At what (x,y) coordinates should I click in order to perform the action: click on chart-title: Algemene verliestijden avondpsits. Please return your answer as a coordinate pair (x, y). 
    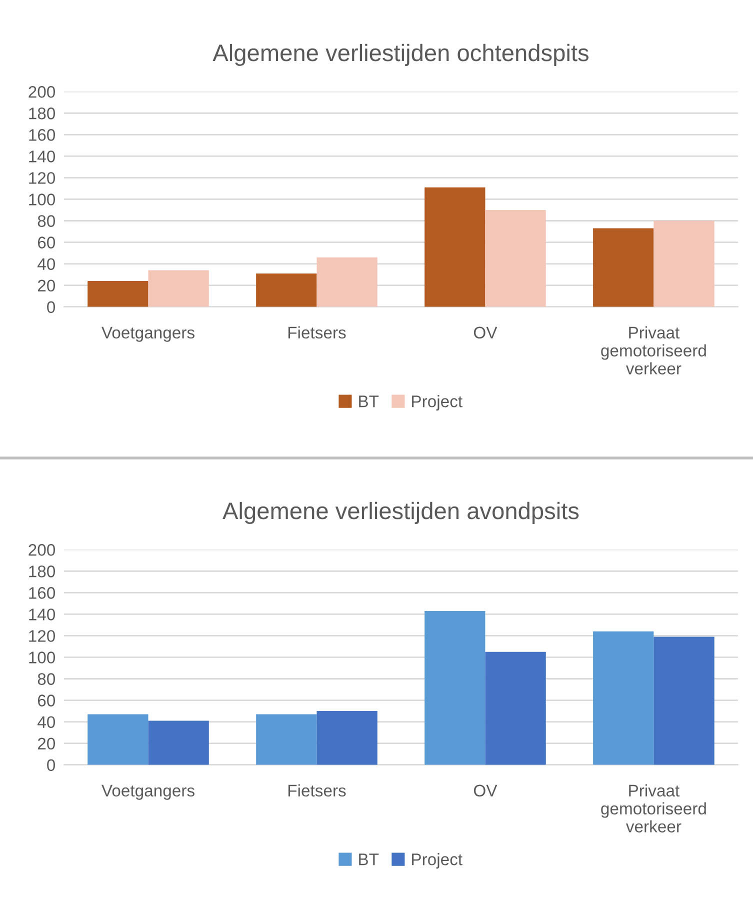
    Looking at the image, I should click on (400, 513).